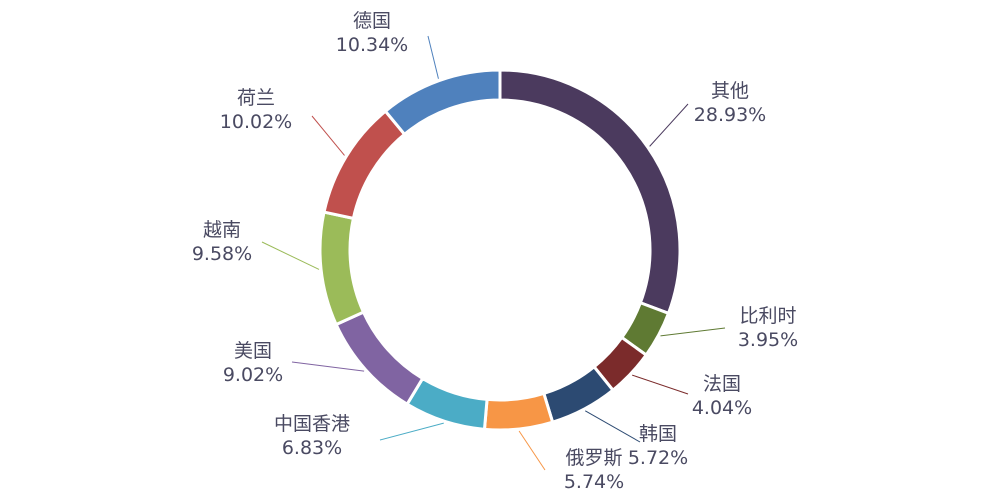  I want to click on slice-label-value-4: 5.74%, so click(594, 482).